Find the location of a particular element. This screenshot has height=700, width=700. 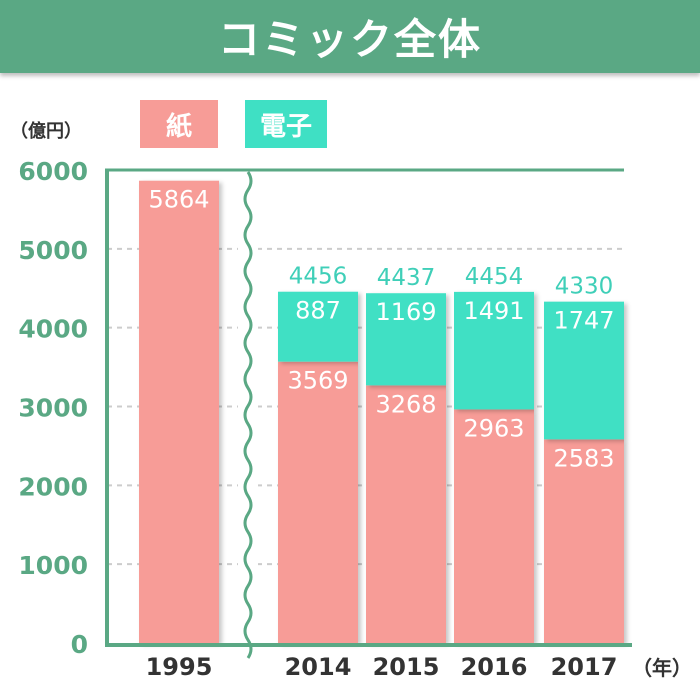

total-label-2017: 4330 is located at coordinates (584, 287).